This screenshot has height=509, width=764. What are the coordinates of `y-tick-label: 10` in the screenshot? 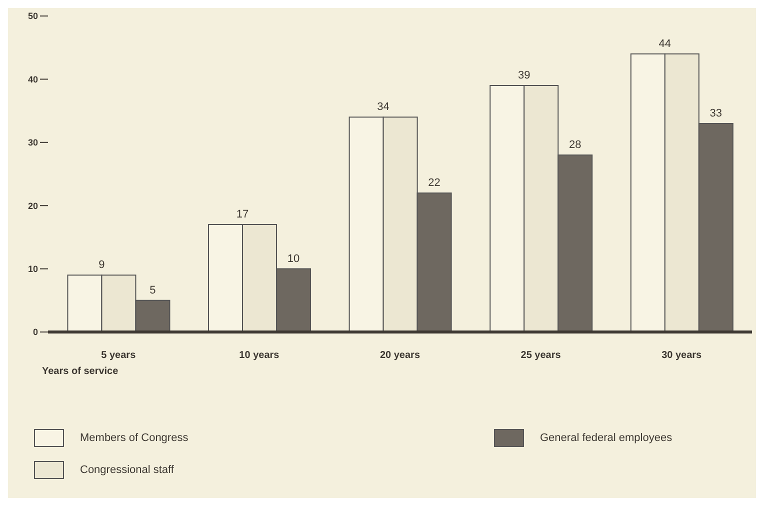 It's located at (33, 269).